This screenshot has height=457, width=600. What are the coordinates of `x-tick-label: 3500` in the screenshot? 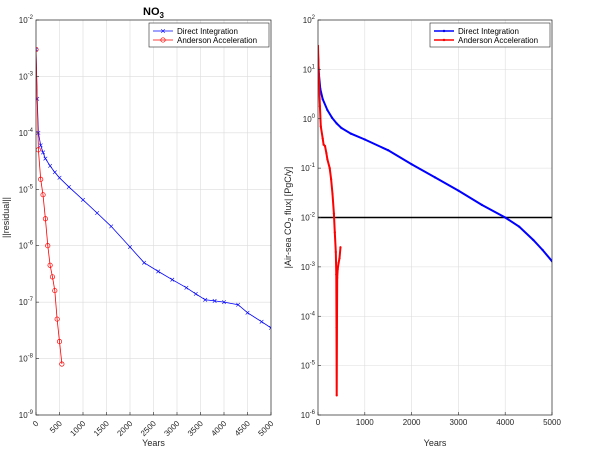 It's located at (195, 428).